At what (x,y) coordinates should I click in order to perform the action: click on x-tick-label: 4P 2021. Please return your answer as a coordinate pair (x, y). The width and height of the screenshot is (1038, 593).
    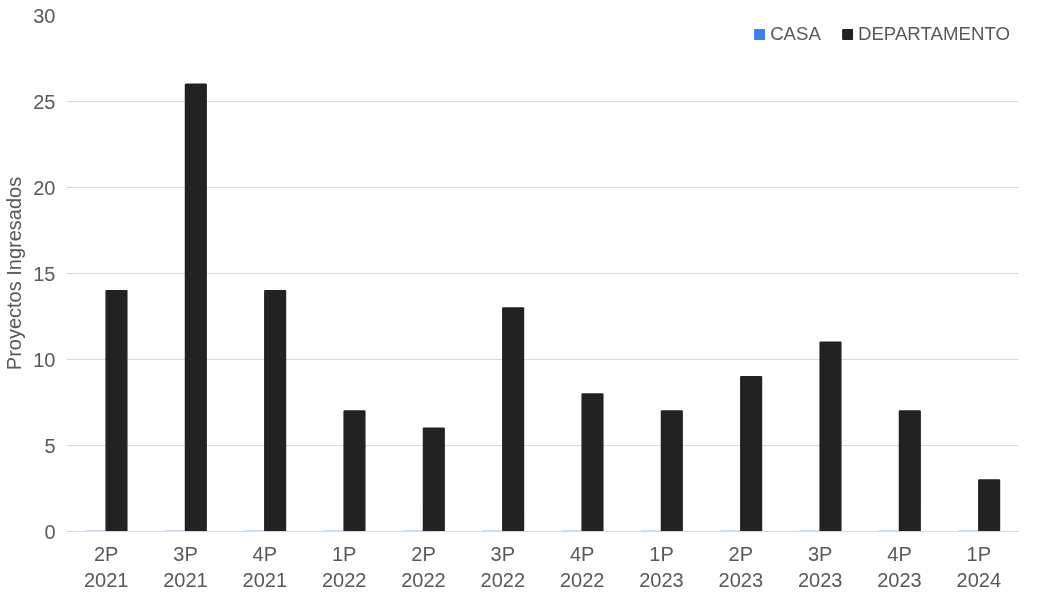
    Looking at the image, I should click on (265, 566).